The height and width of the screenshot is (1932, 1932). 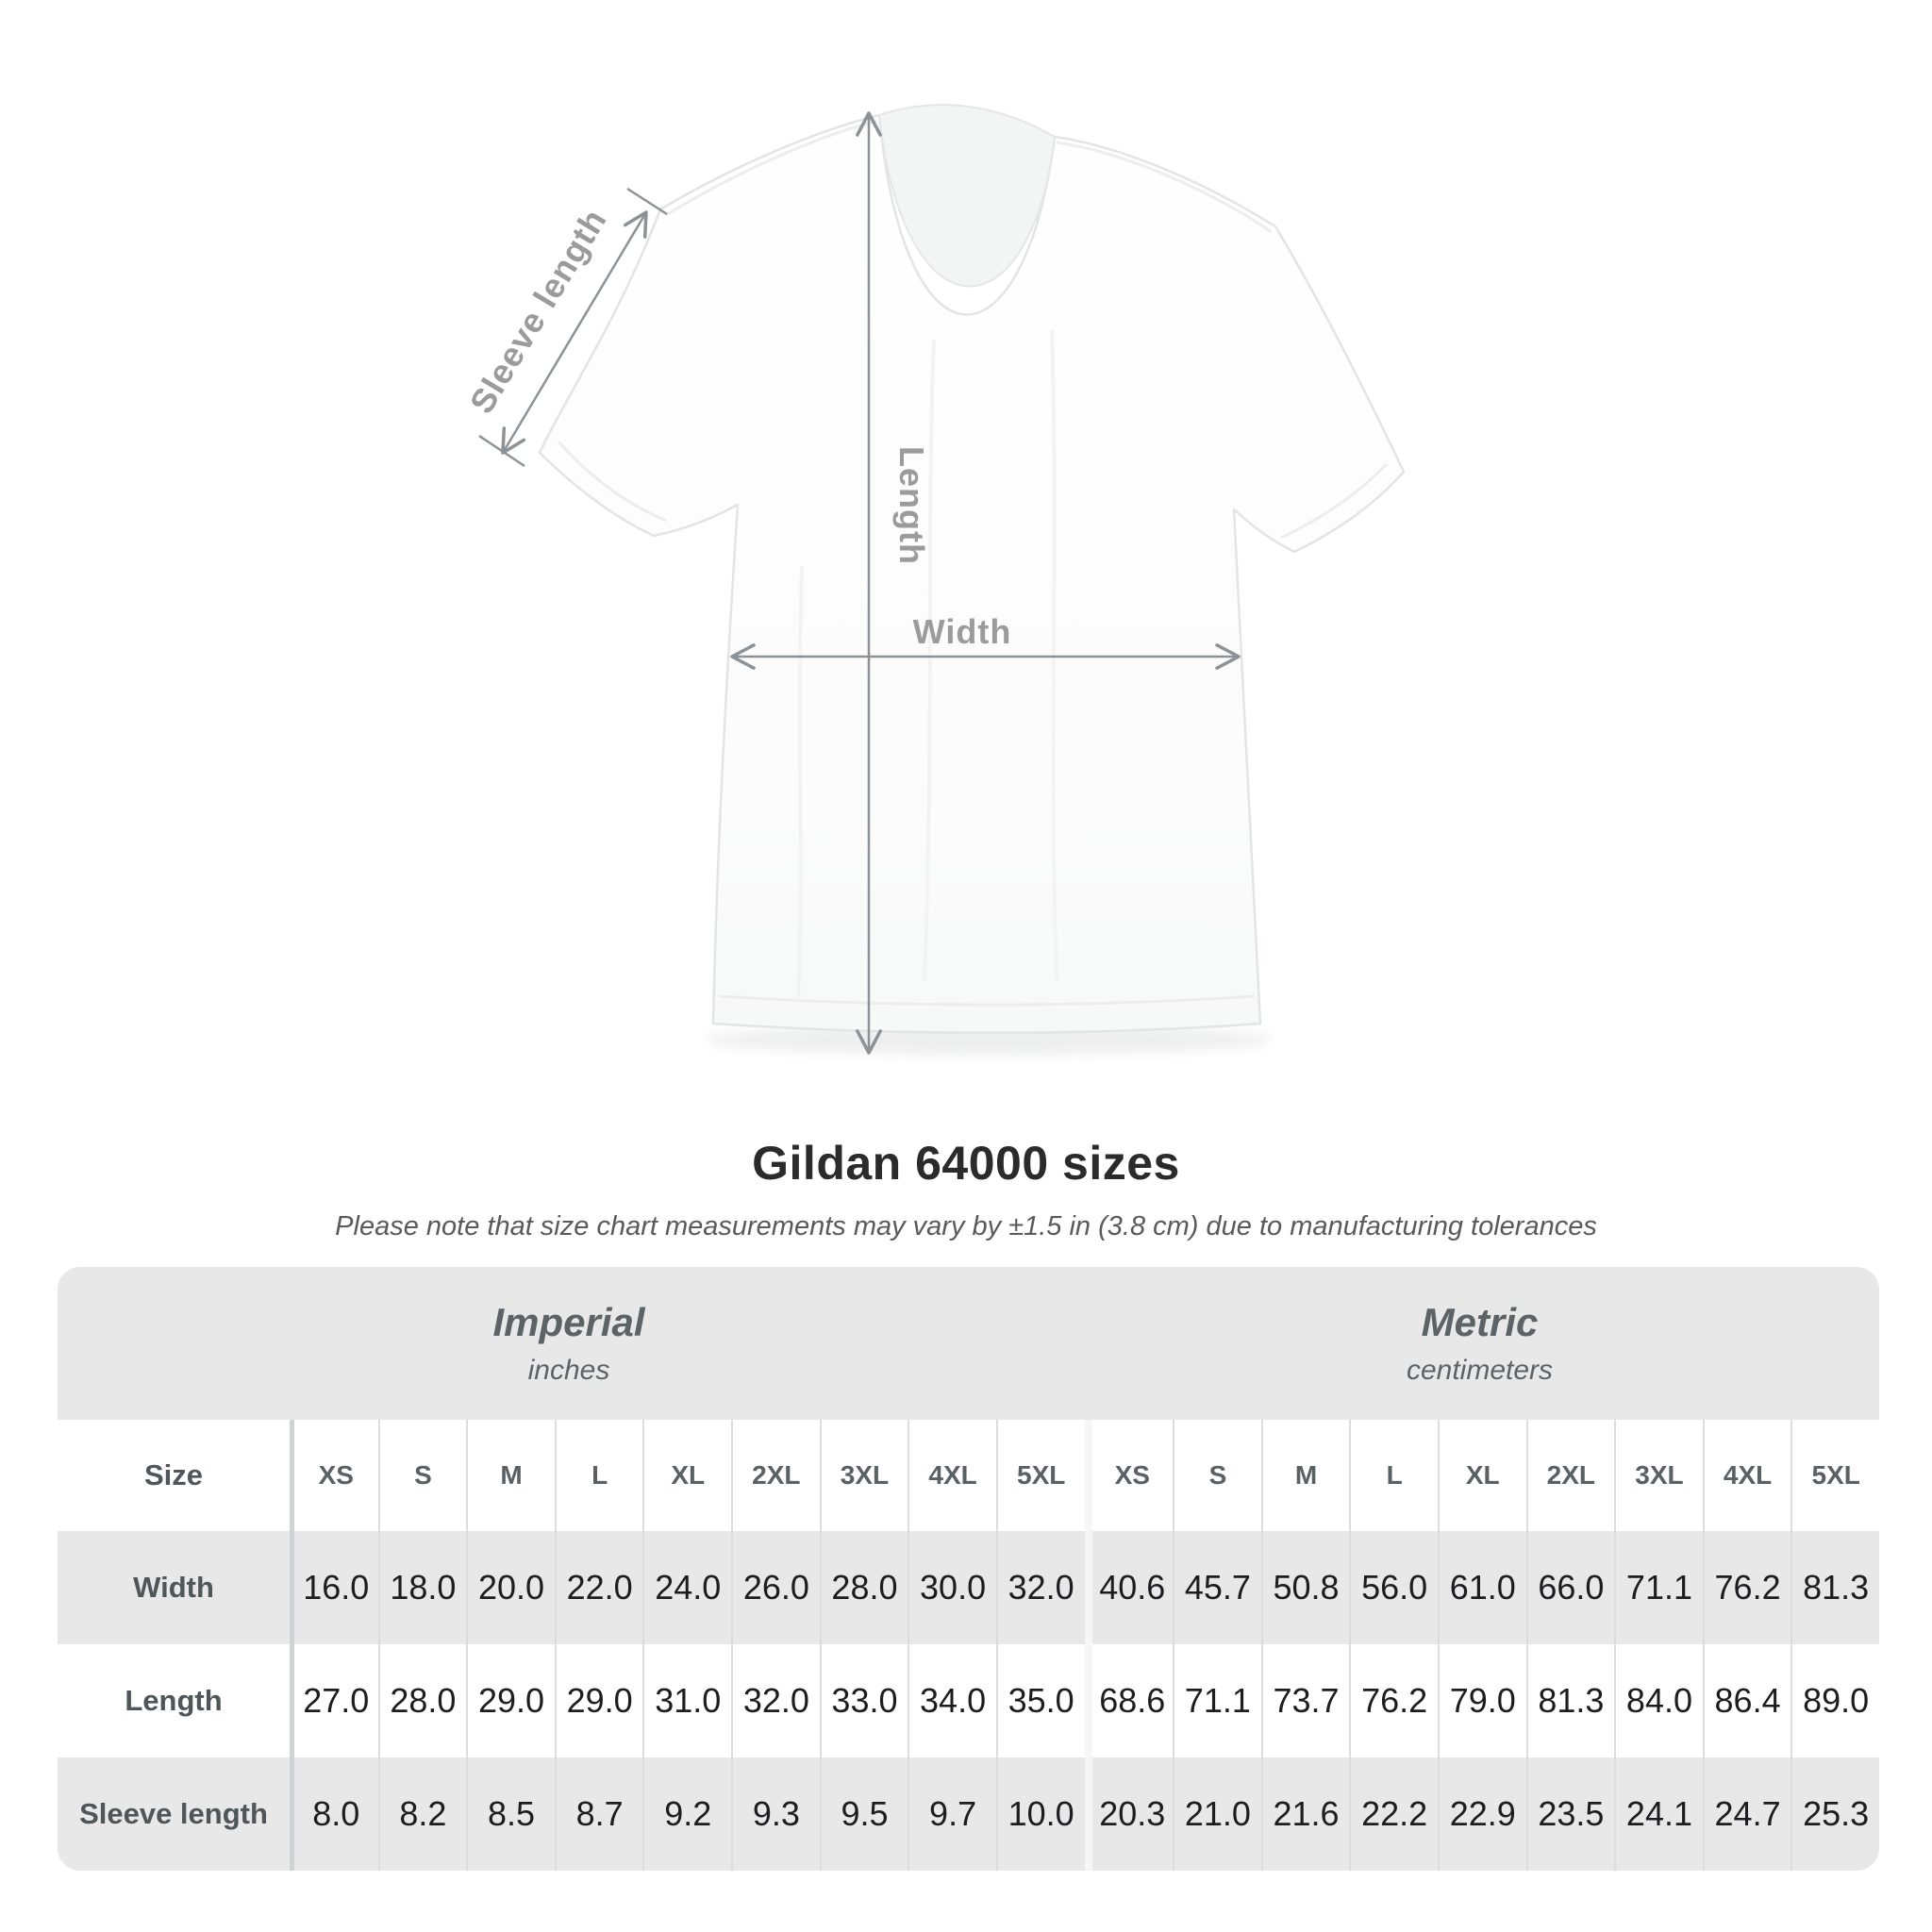 What do you see at coordinates (174, 1814) in the screenshot?
I see `measurement-row-label: Sleeve length` at bounding box center [174, 1814].